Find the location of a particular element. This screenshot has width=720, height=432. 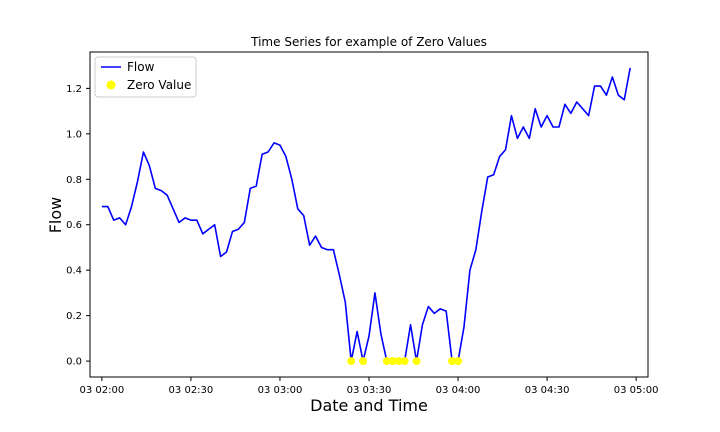

x-tick-label: 03 02:00 is located at coordinates (102, 390).